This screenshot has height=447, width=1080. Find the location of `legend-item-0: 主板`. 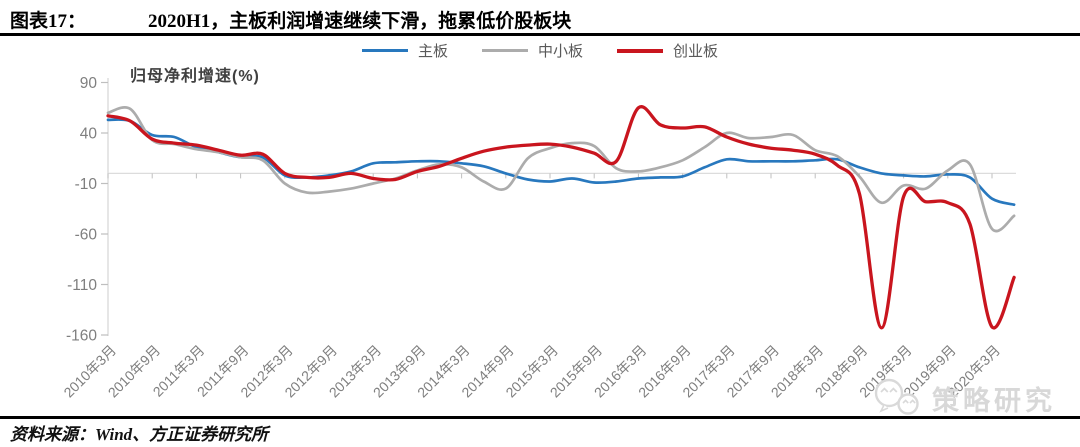

legend-item-0: 主板 is located at coordinates (404, 50).